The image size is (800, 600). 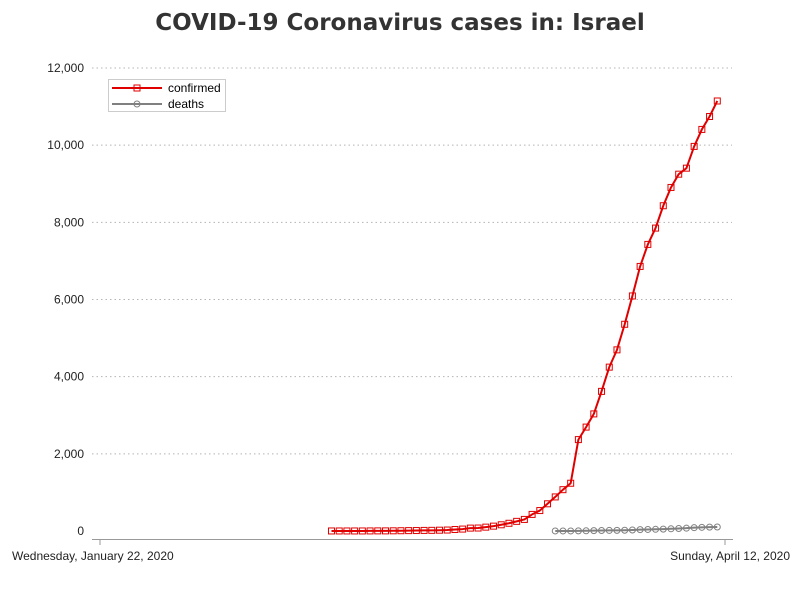 What do you see at coordinates (194, 88) in the screenshot?
I see `legend-label-confirmed: confirmed` at bounding box center [194, 88].